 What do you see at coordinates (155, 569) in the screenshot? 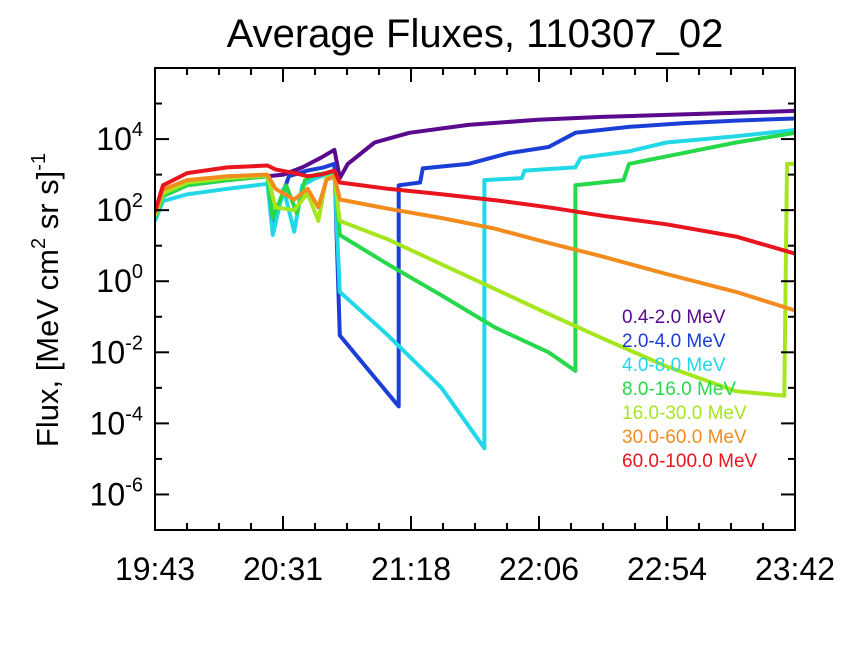
I see `x-tick-label: 19:43` at bounding box center [155, 569].